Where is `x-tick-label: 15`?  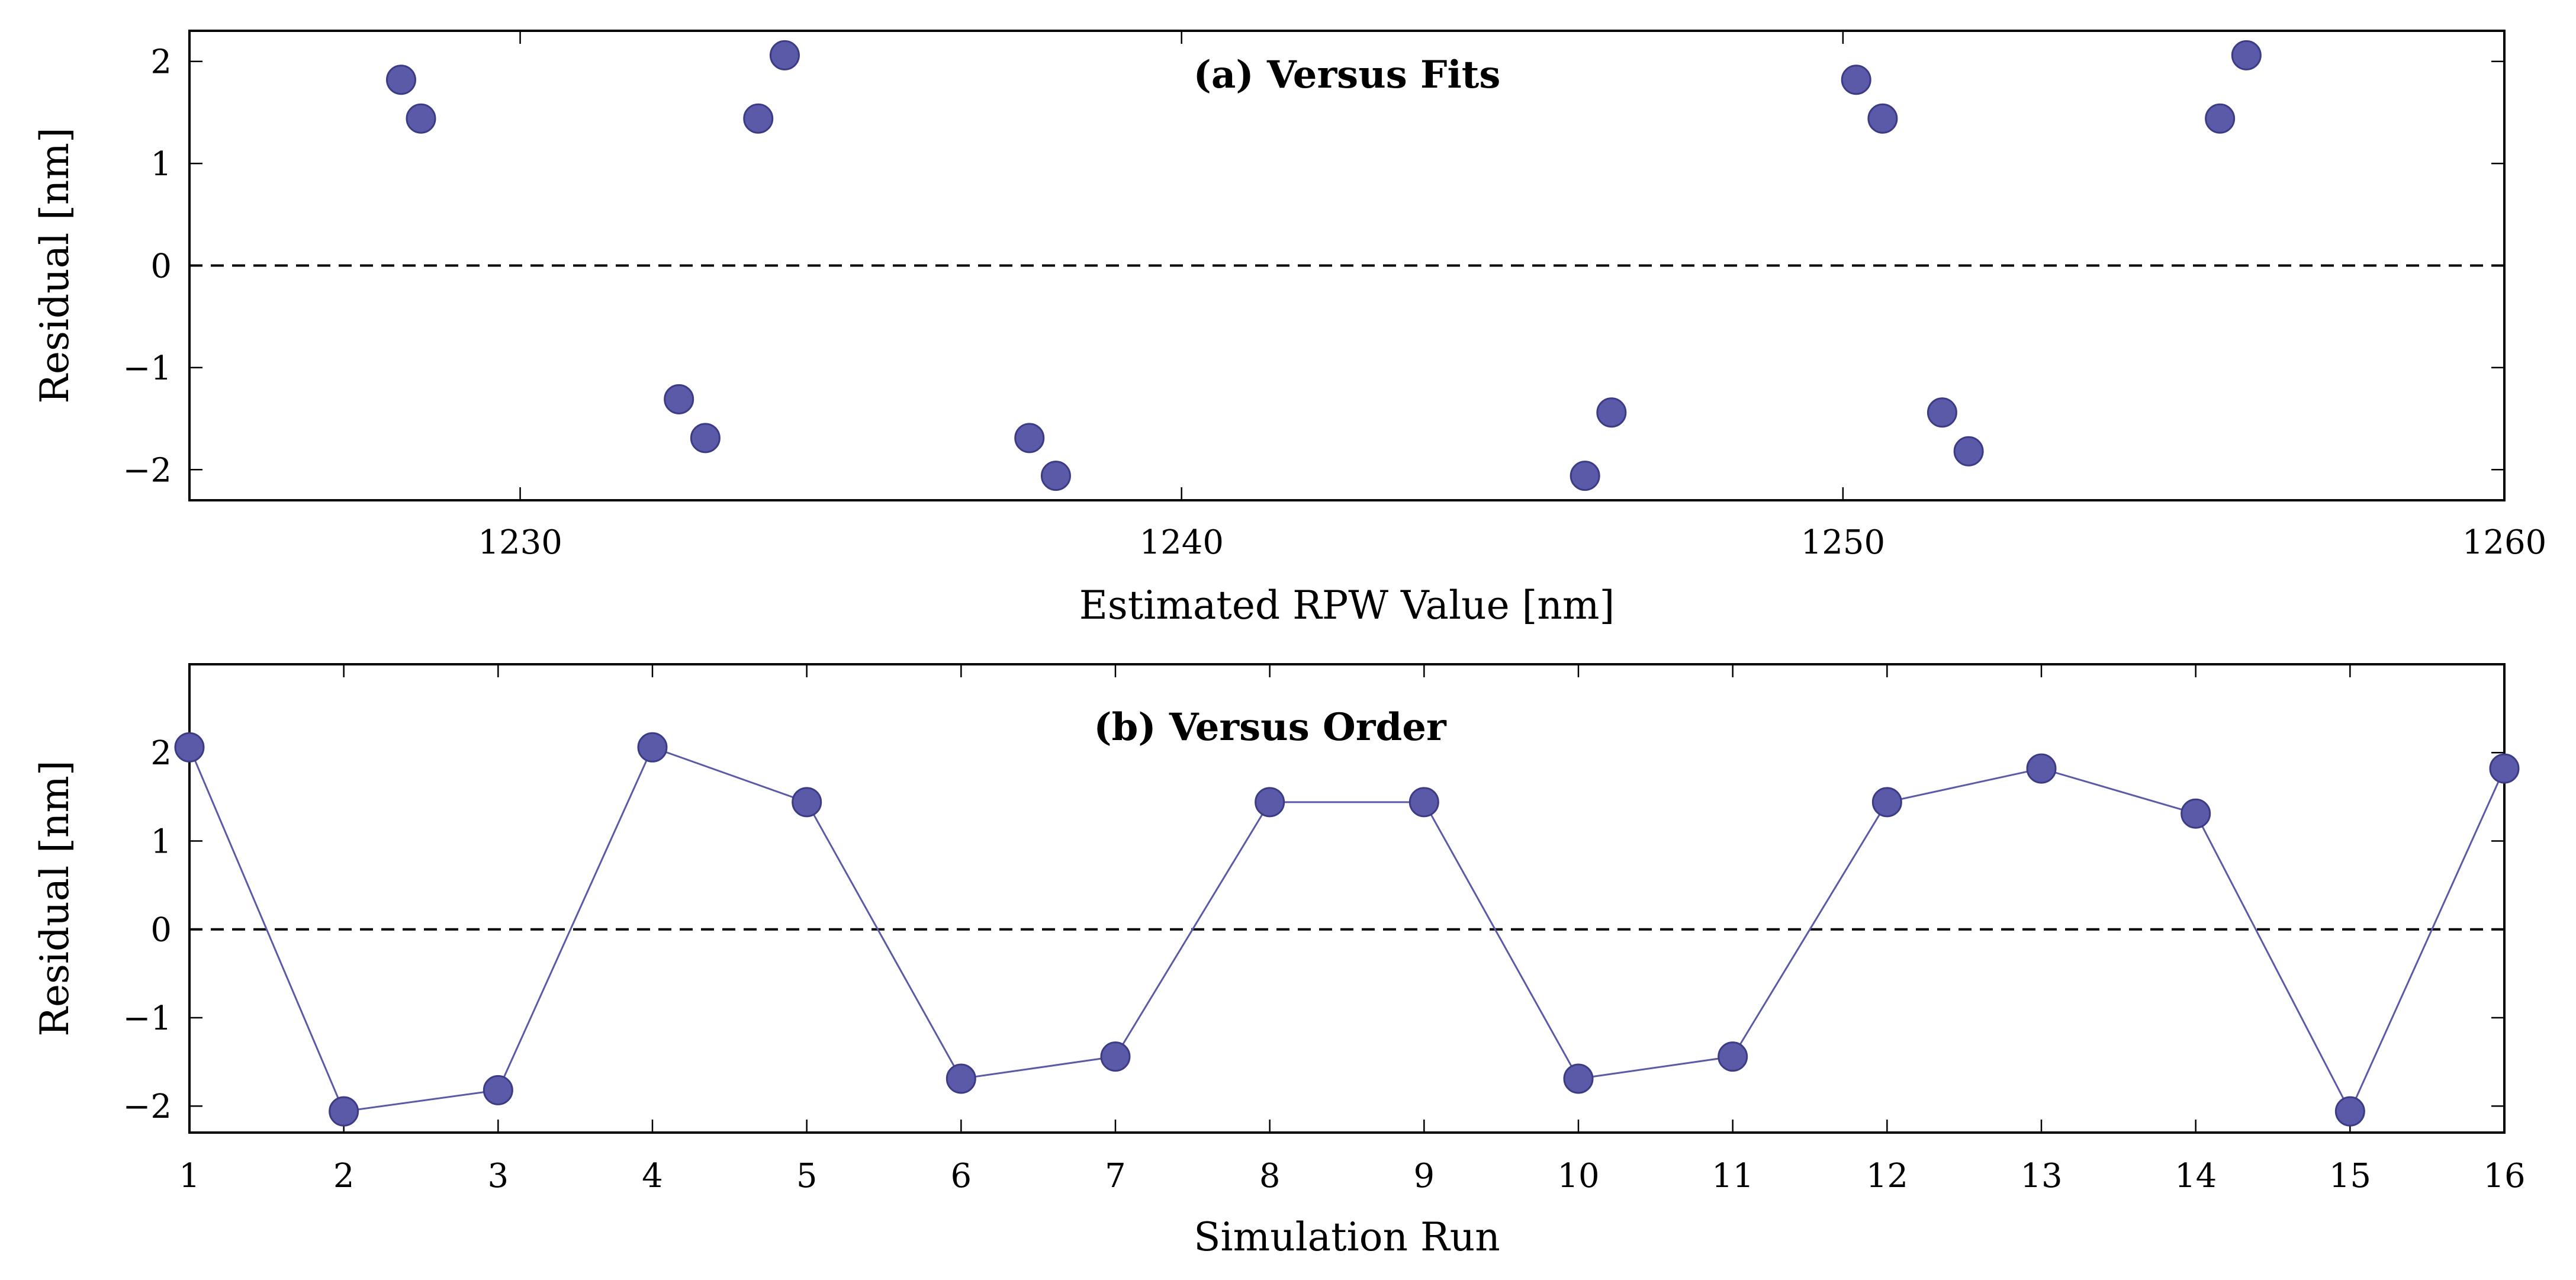
x-tick-label: 15 is located at coordinates (2350, 1176).